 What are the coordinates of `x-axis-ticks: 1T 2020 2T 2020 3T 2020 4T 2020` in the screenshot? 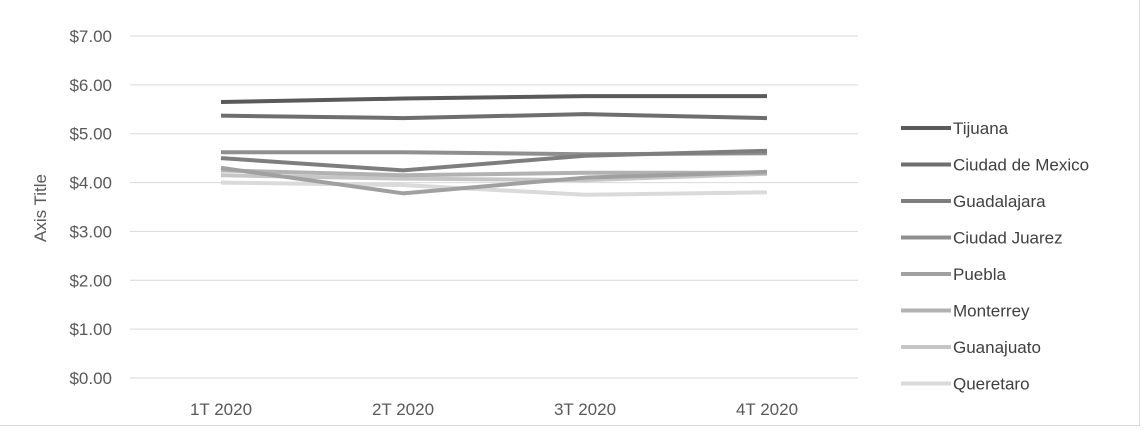 It's located at (494, 409).